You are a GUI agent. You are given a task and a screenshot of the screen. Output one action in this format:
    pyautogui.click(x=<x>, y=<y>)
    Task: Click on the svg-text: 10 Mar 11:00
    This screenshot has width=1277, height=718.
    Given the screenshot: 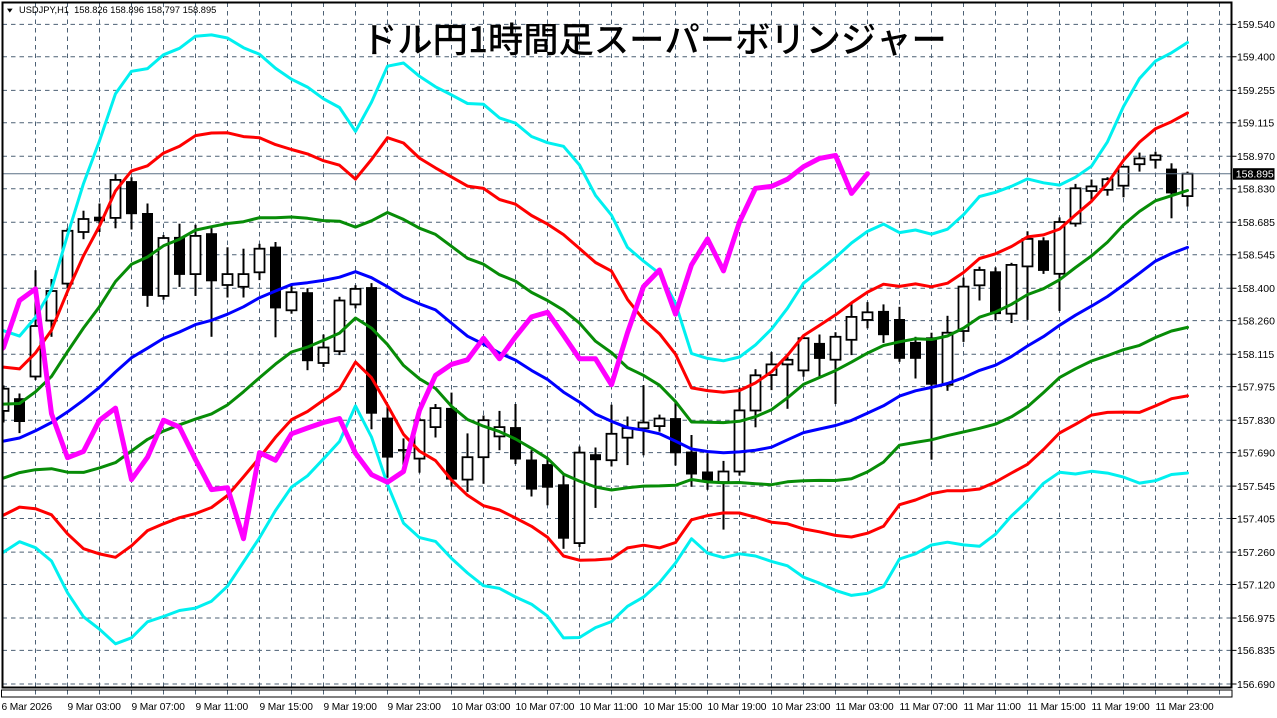 What is the action you would take?
    pyautogui.click(x=609, y=707)
    